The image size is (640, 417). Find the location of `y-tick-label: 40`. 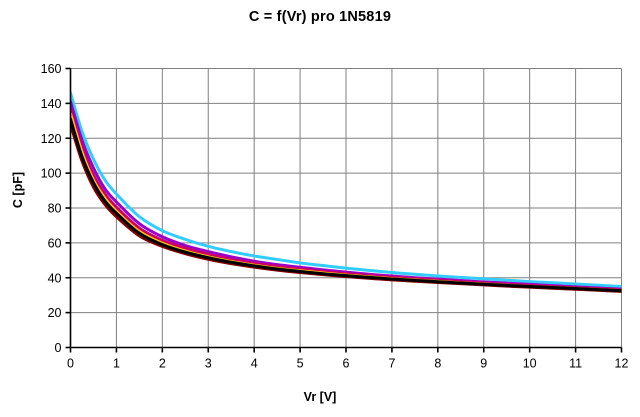

y-tick-label: 40 is located at coordinates (55, 278).